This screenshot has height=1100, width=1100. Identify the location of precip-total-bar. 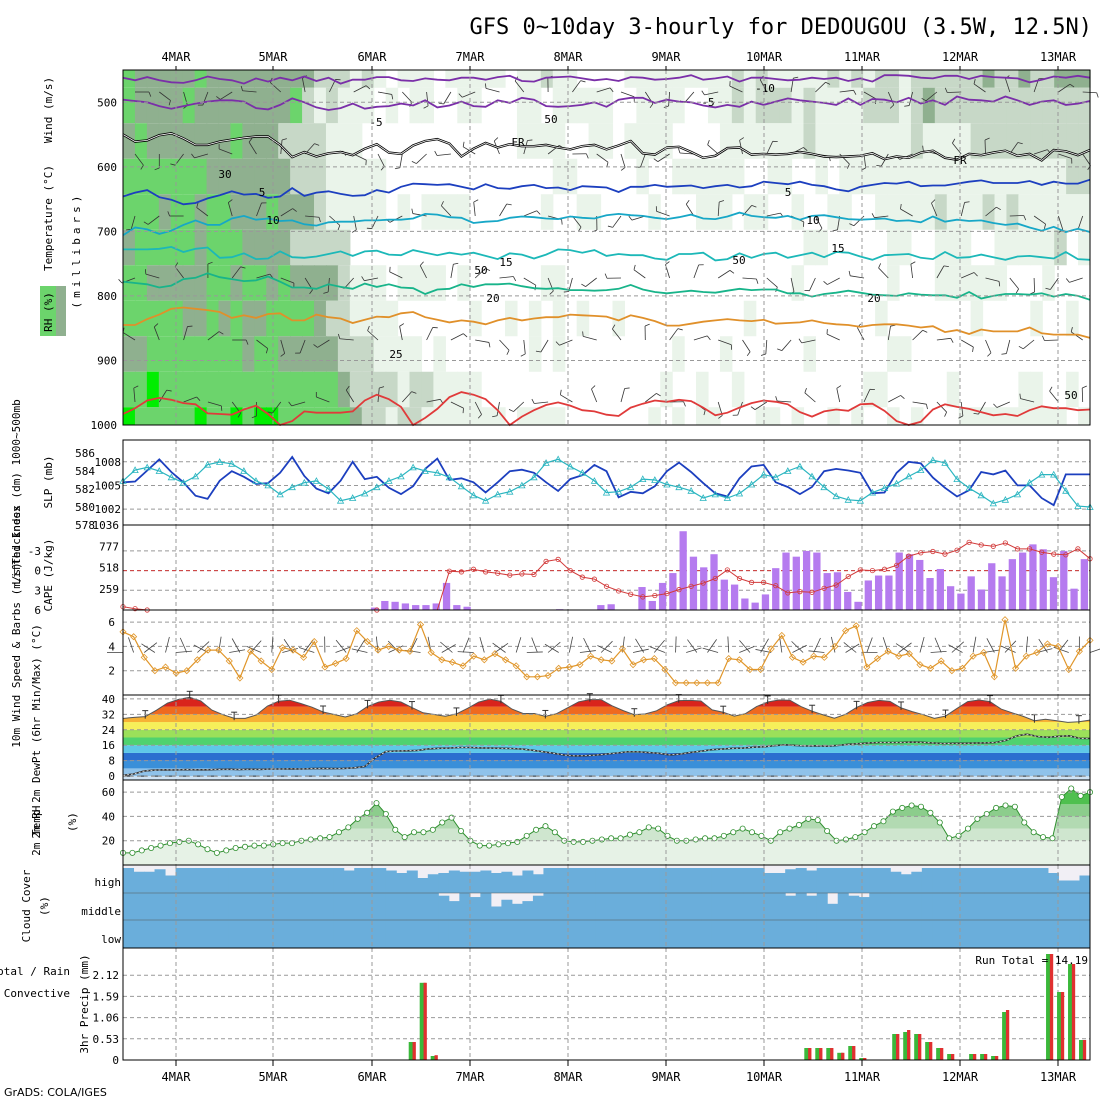
(950, 1057).